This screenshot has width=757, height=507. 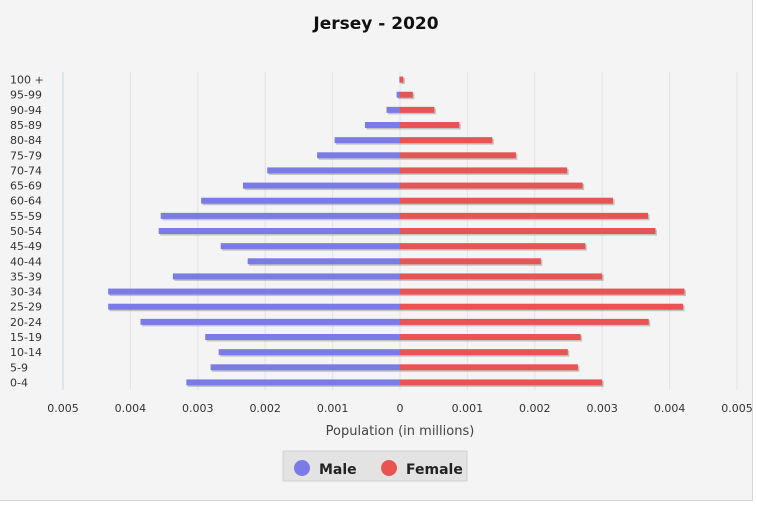 What do you see at coordinates (27, 80) in the screenshot?
I see `category-label: 100 +` at bounding box center [27, 80].